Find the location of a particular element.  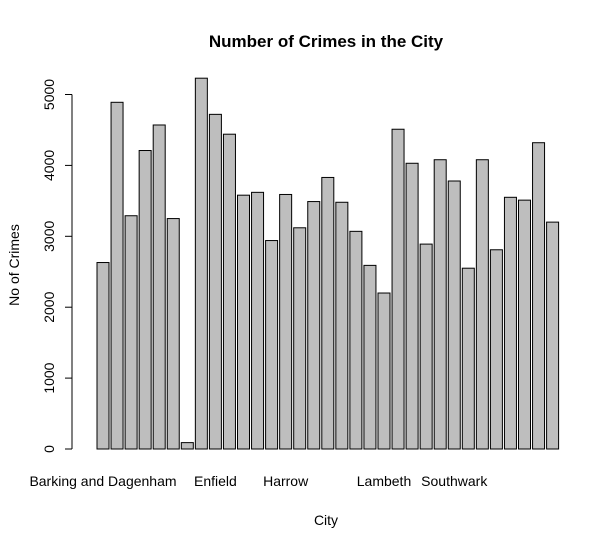

y-tick-label-2: 2000 is located at coordinates (49, 306).